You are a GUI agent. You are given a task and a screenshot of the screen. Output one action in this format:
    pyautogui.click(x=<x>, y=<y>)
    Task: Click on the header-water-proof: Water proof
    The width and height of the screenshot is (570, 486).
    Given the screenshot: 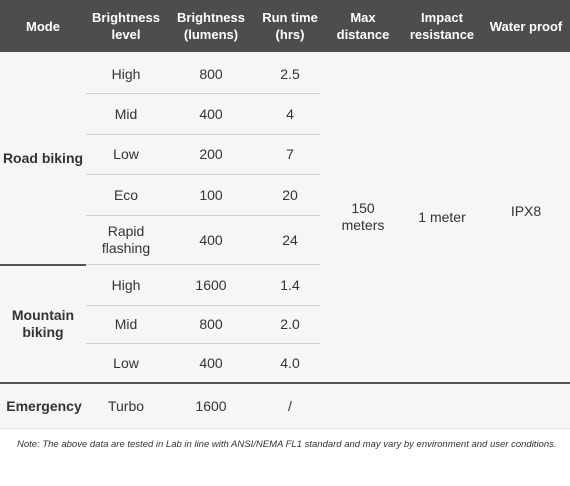 What is the action you would take?
    pyautogui.click(x=526, y=26)
    